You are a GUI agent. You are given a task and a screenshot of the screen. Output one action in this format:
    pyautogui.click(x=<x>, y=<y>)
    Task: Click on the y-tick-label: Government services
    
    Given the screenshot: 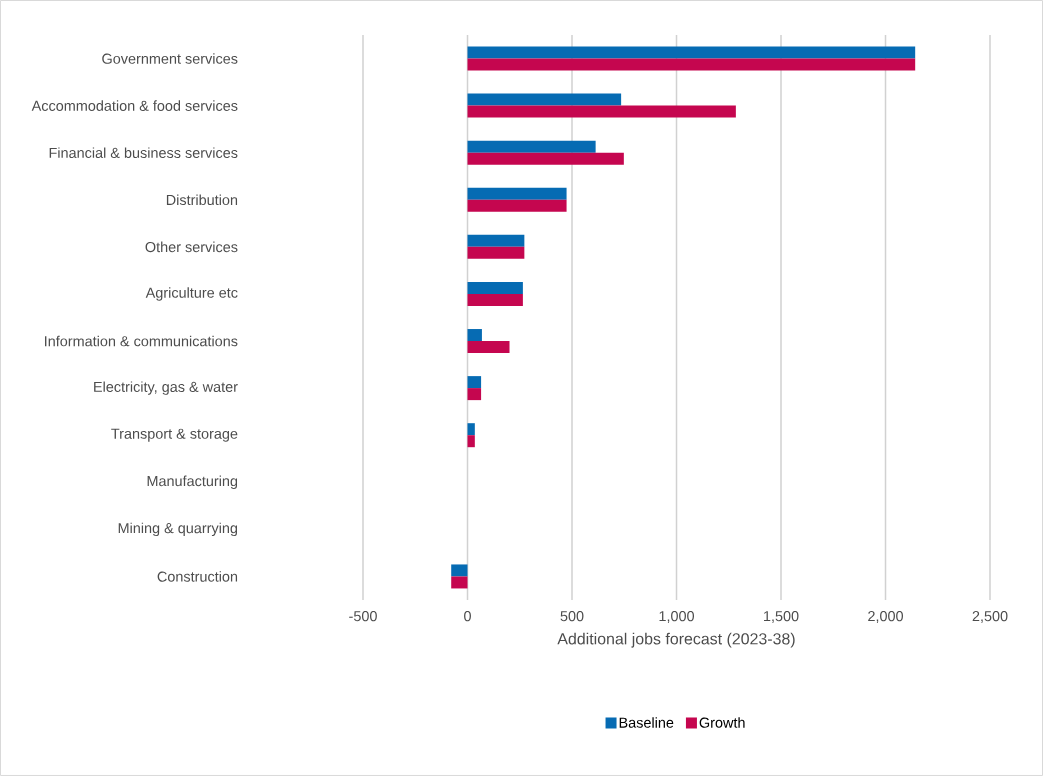 What is the action you would take?
    pyautogui.click(x=170, y=58)
    